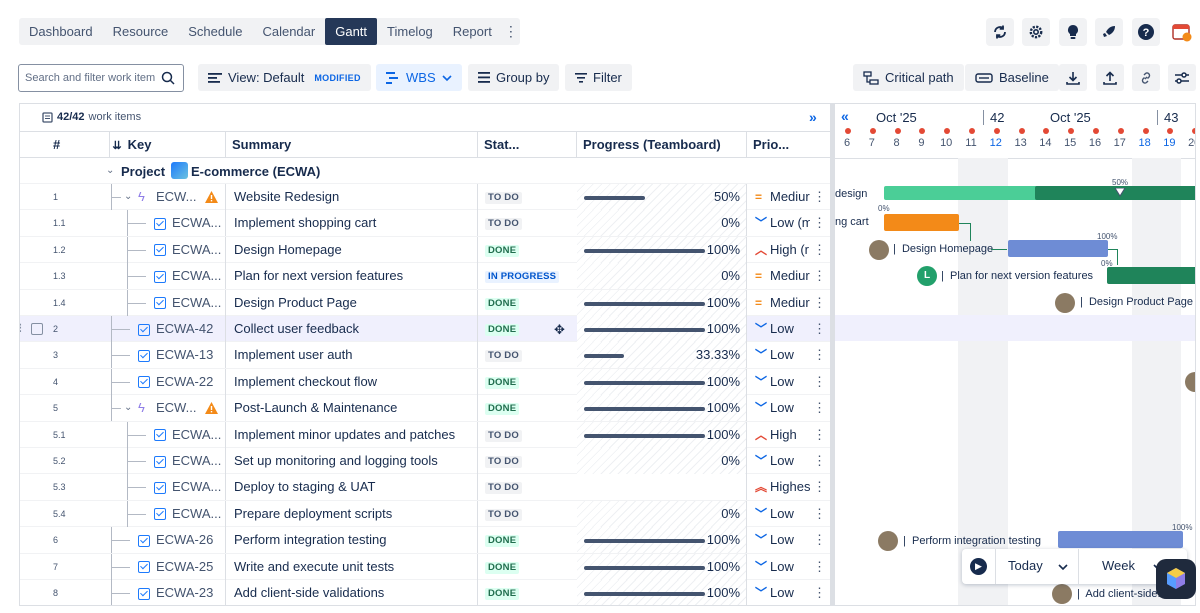 The image size is (1200, 613). Describe the element at coordinates (345, 434) in the screenshot. I see `row-summary: Implement minor updates and patches` at that location.